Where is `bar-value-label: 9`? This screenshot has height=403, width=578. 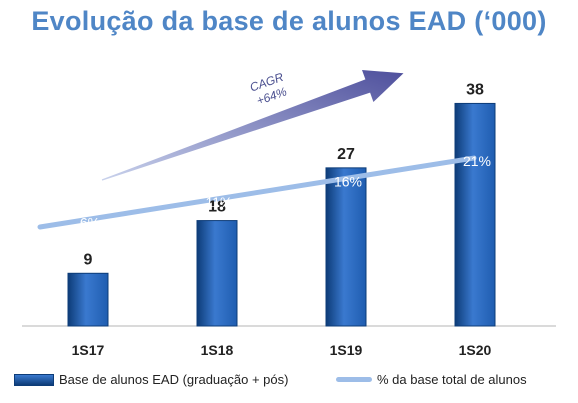 bar-value-label: 9 is located at coordinates (88, 259).